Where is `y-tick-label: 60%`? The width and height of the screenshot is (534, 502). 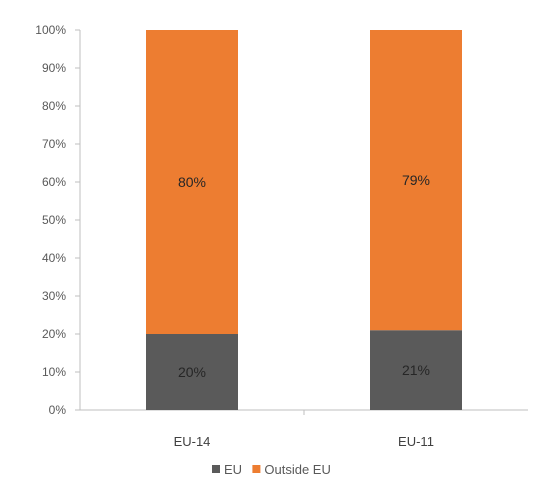 y-tick-label: 60% is located at coordinates (54, 182).